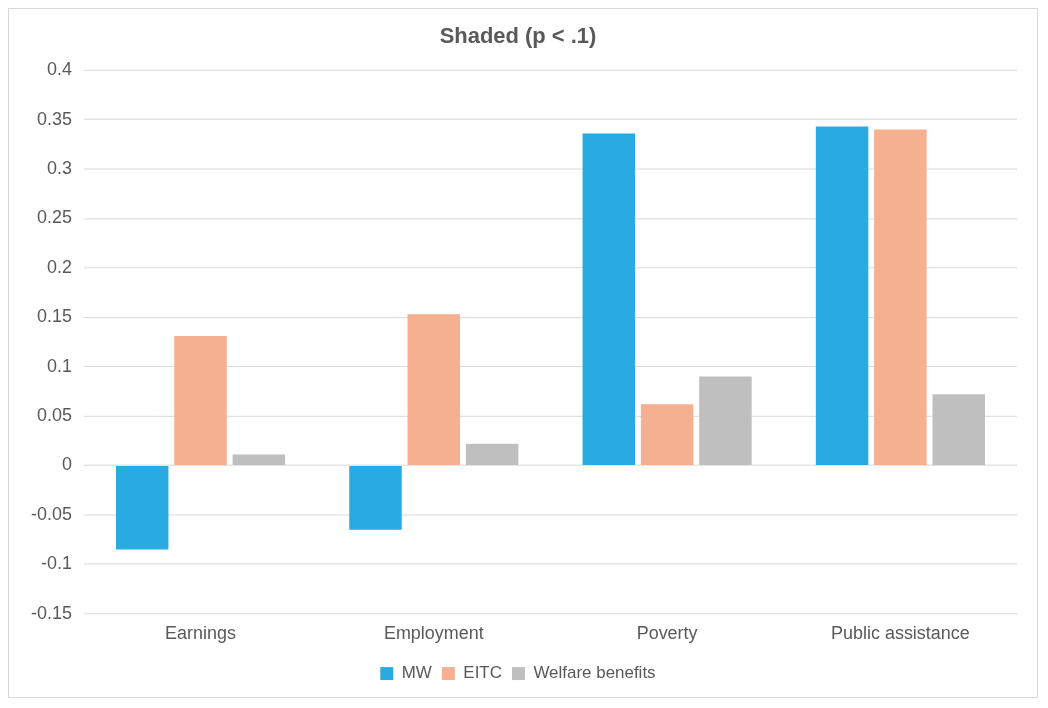 The width and height of the screenshot is (1048, 708). I want to click on legend-label: EITC, so click(482, 673).